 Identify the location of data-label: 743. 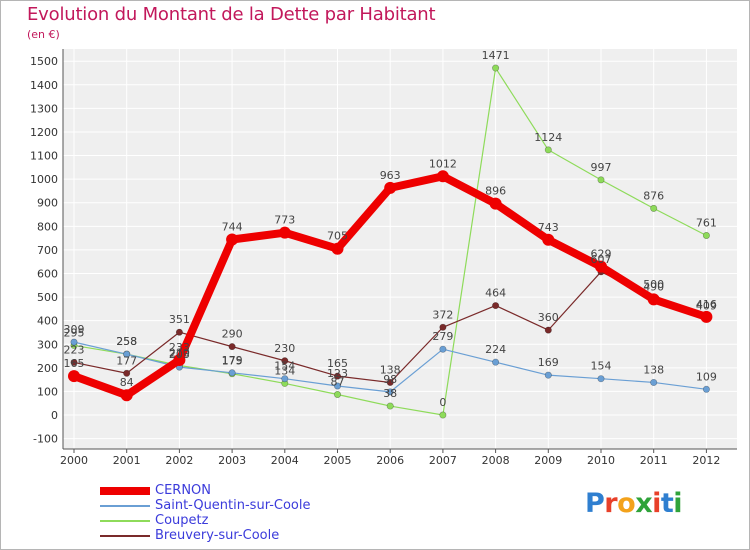
(548, 227).